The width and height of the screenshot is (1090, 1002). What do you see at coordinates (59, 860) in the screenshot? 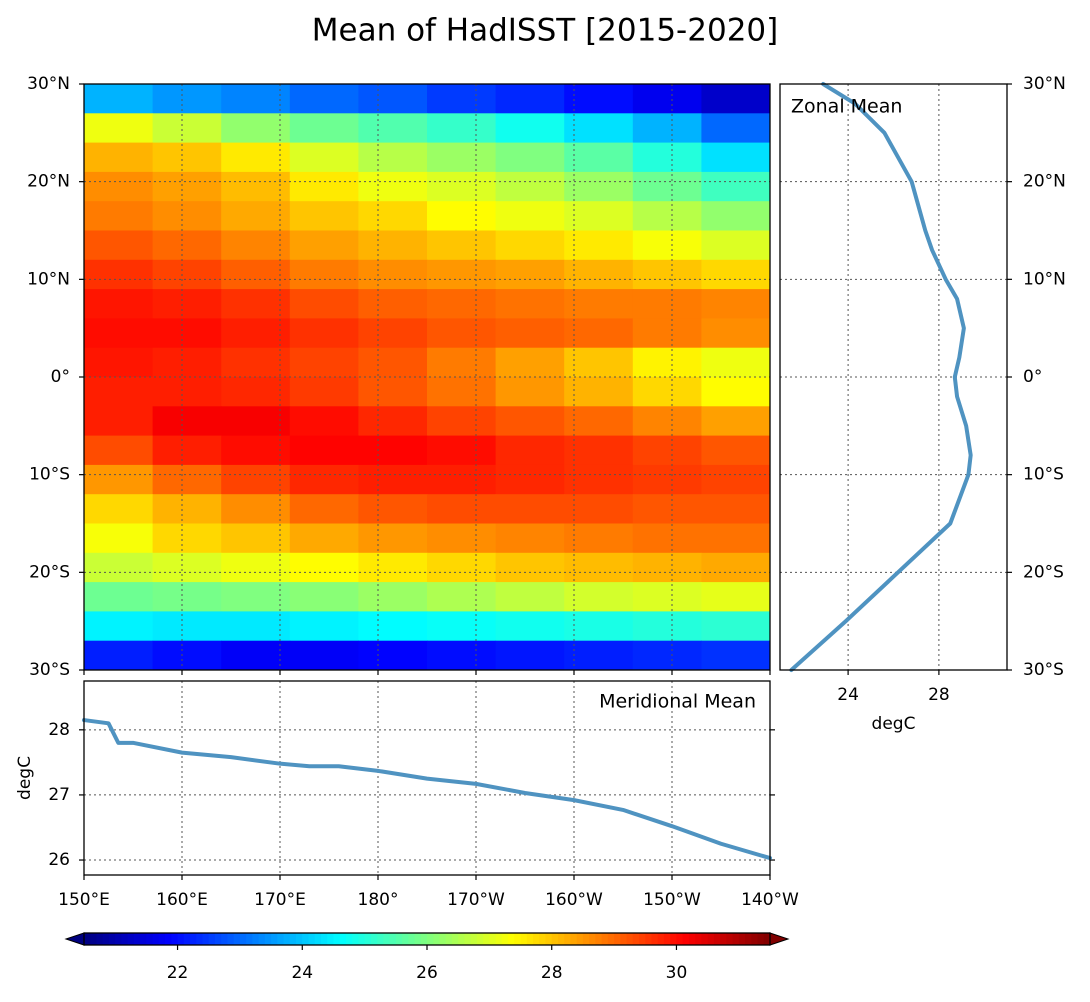
I see `y-tick-label: 26` at bounding box center [59, 860].